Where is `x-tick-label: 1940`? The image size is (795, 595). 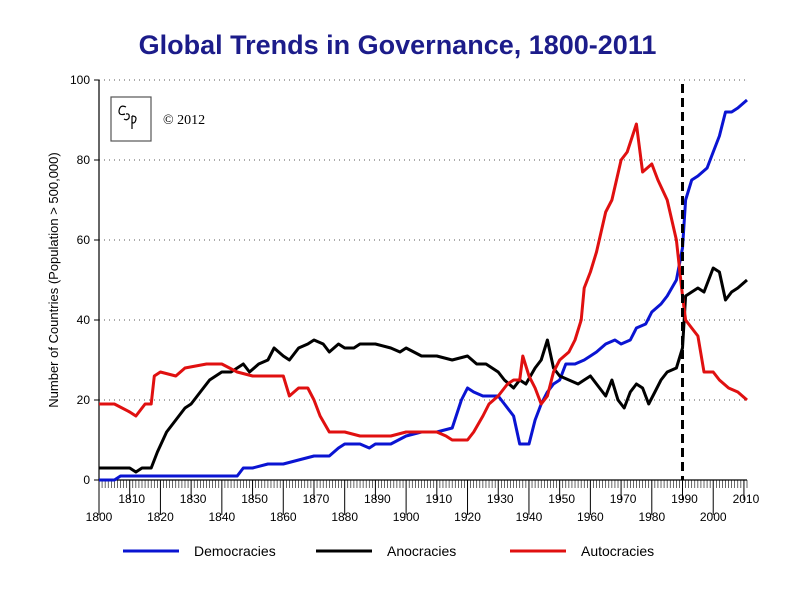
x-tick-label: 1940 is located at coordinates (529, 517).